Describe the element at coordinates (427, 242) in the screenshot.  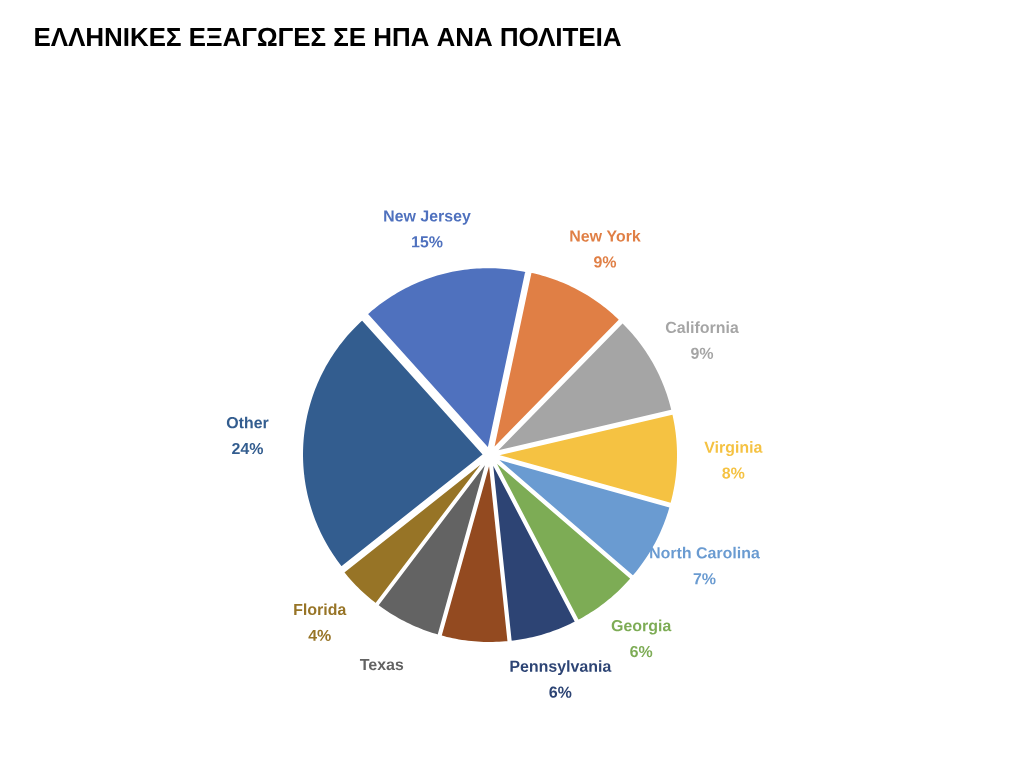
I see `data-label: 15%` at that location.